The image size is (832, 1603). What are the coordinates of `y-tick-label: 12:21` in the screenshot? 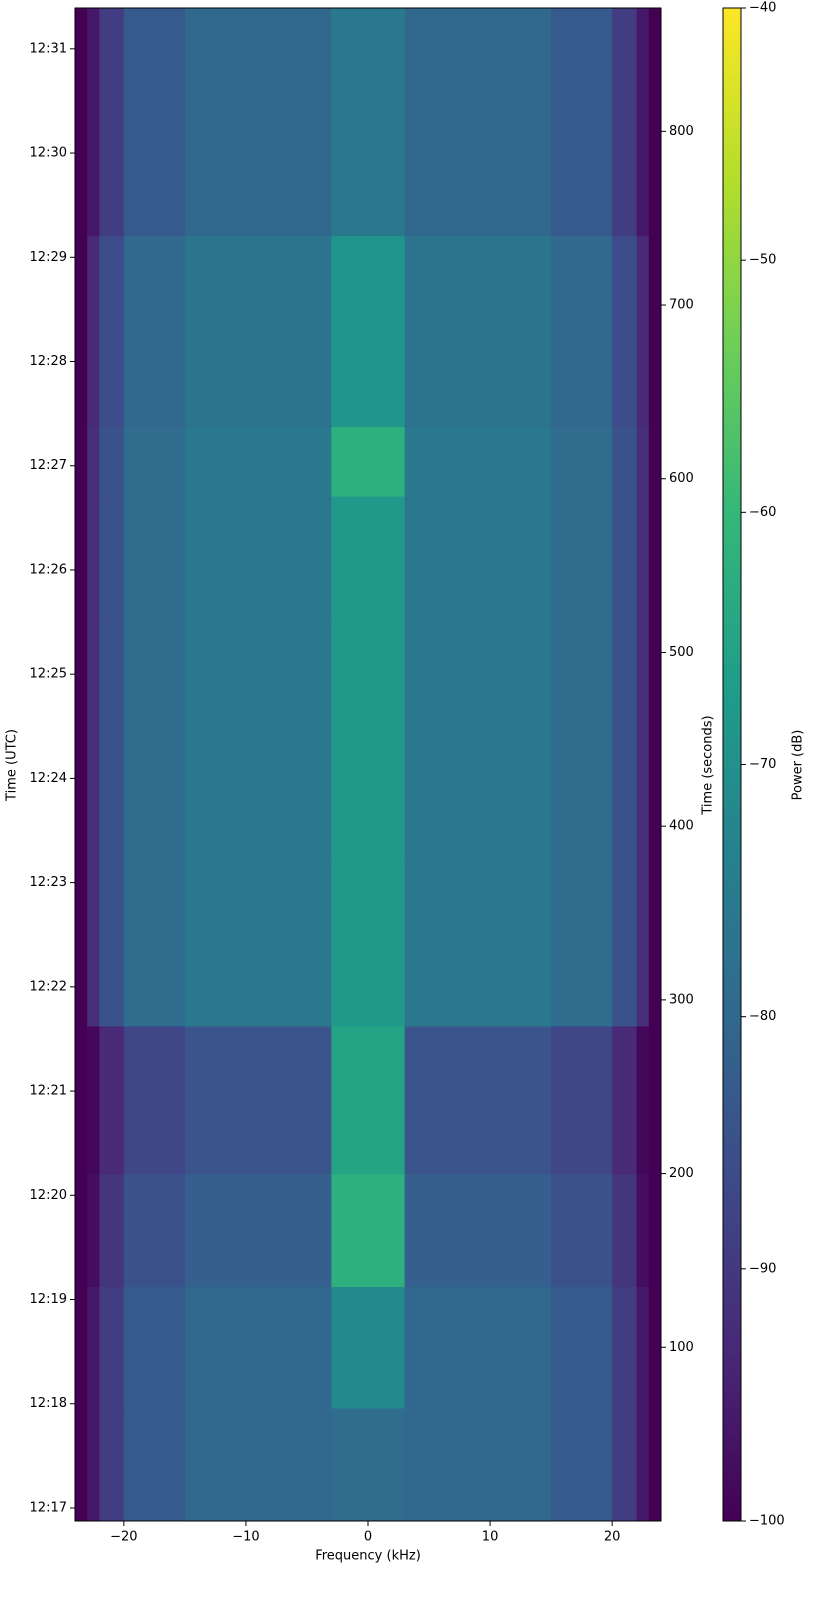 It's located at (48, 1091).